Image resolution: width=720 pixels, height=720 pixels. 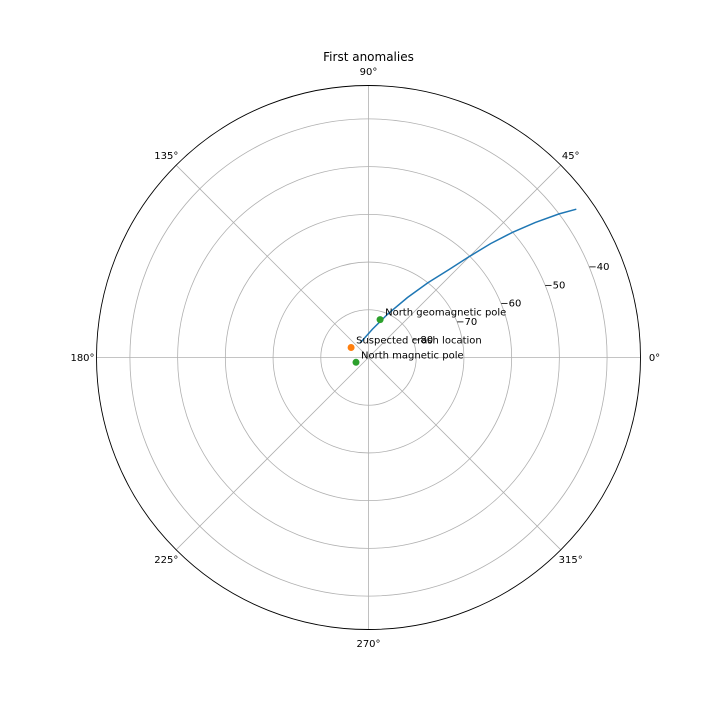 I want to click on radial-tick-label: −80, so click(x=422, y=340).